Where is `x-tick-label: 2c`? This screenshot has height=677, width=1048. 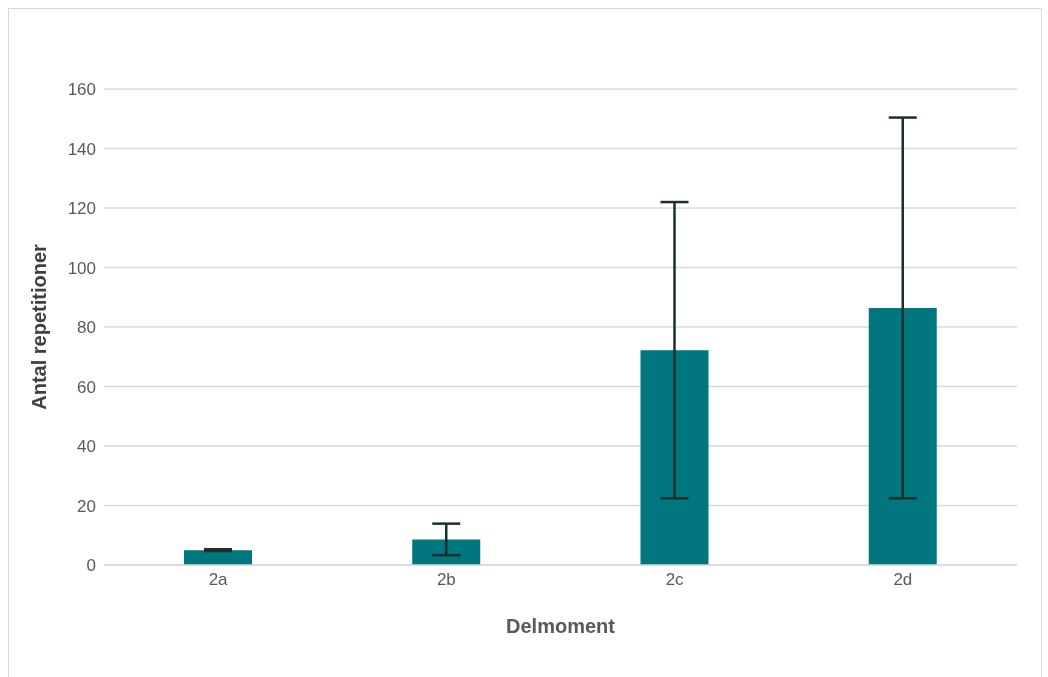 x-tick-label: 2c is located at coordinates (675, 580).